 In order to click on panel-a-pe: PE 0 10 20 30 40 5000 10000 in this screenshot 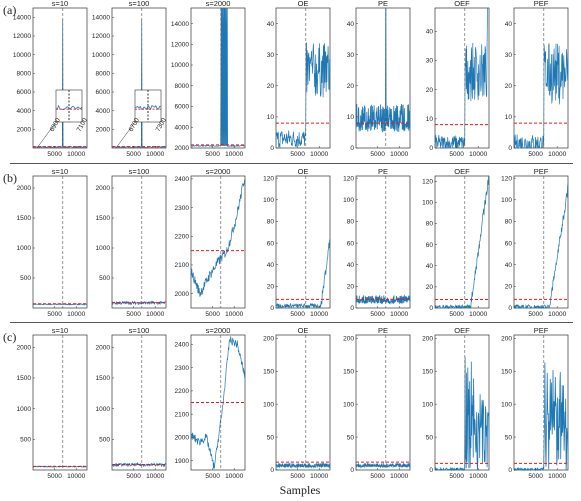, I will do `click(379, 79)`.